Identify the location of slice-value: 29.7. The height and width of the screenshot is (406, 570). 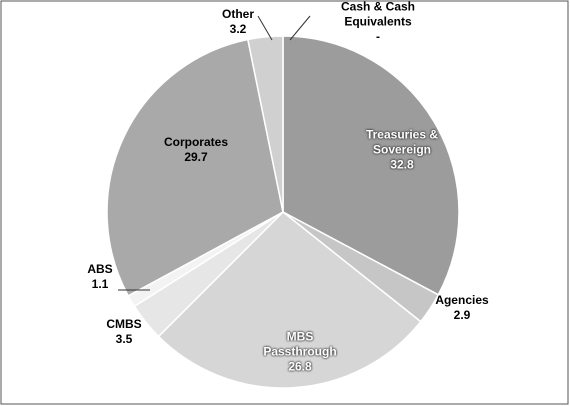
(196, 157).